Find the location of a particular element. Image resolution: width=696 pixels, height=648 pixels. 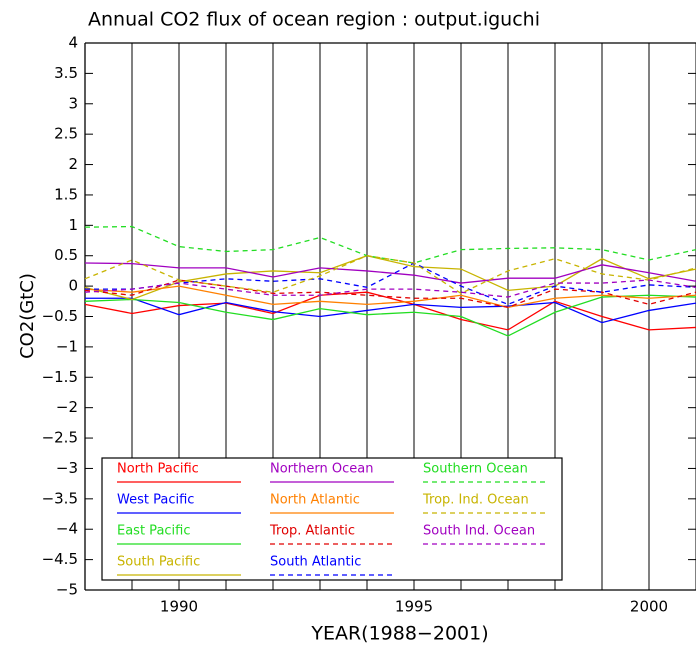

y-tick-label: 4 is located at coordinates (73, 43).